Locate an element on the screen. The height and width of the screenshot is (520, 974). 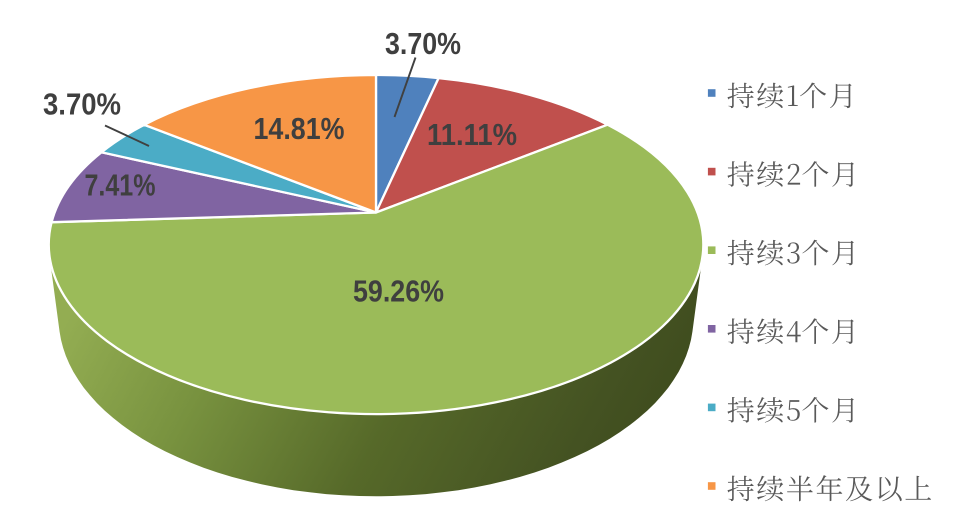
svg-text: 14.81% is located at coordinates (299, 129).